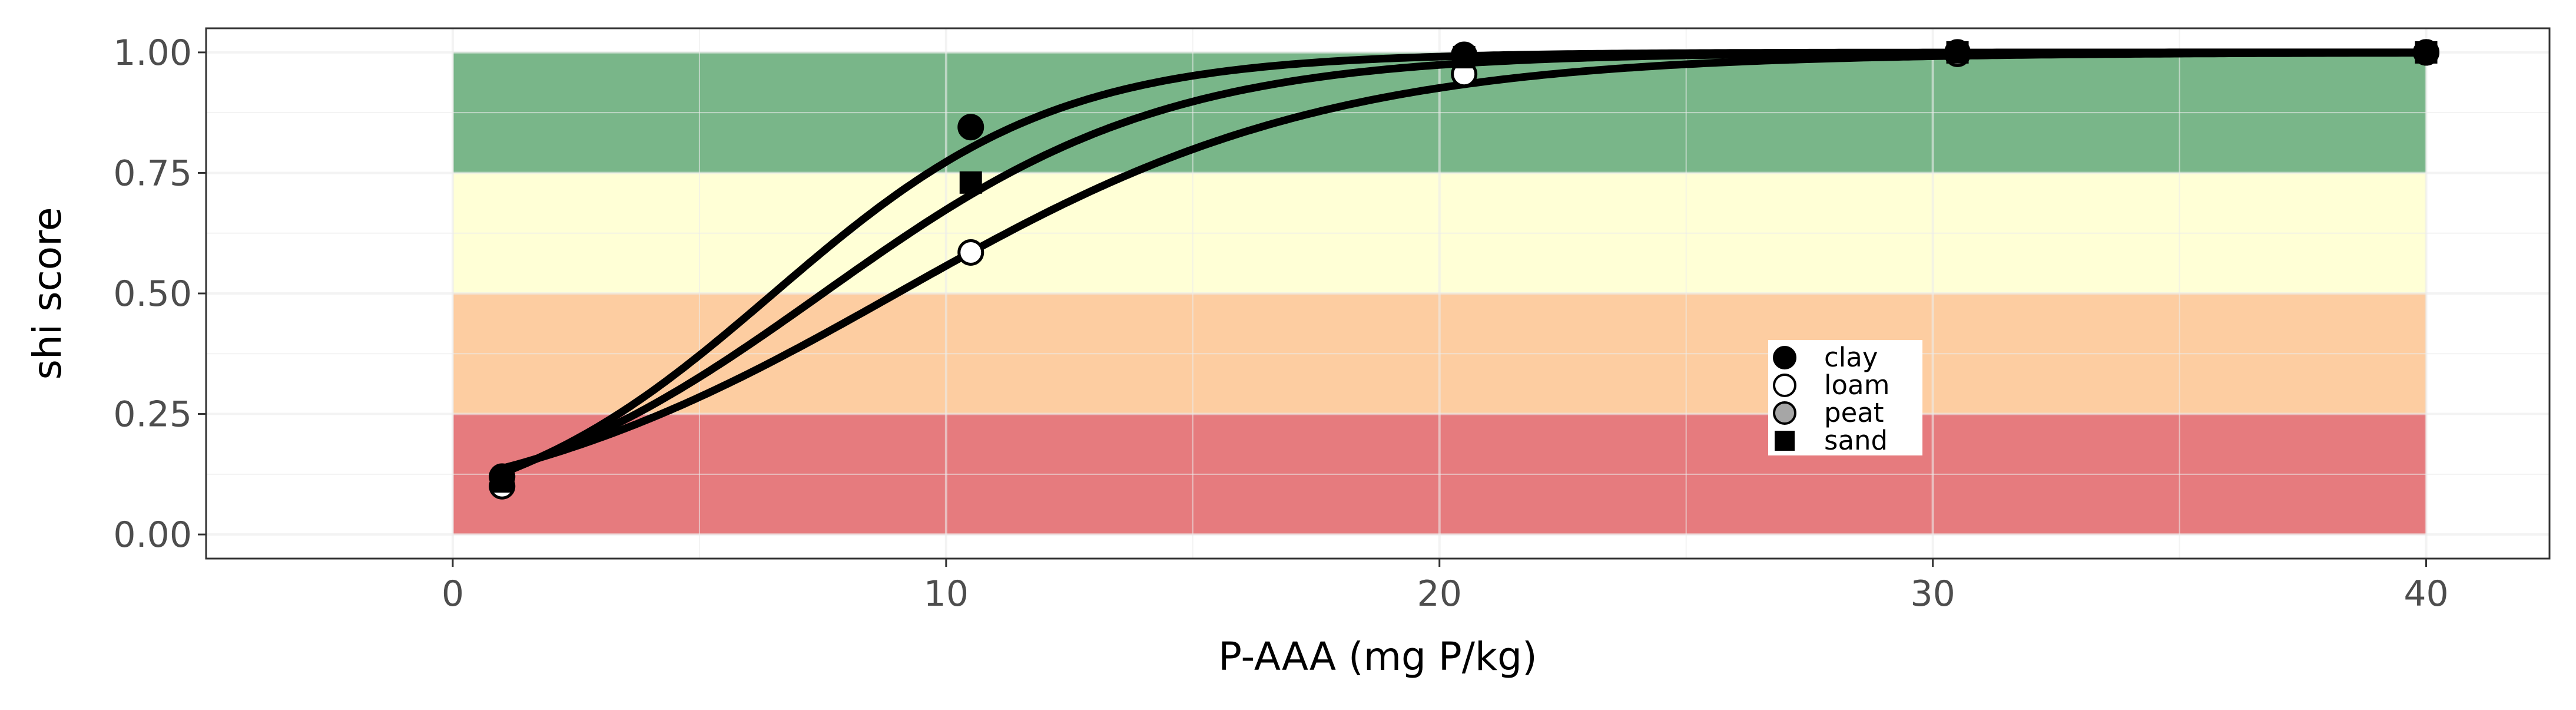 The image size is (2576, 710). What do you see at coordinates (453, 594) in the screenshot?
I see `x-tick-label: 0` at bounding box center [453, 594].